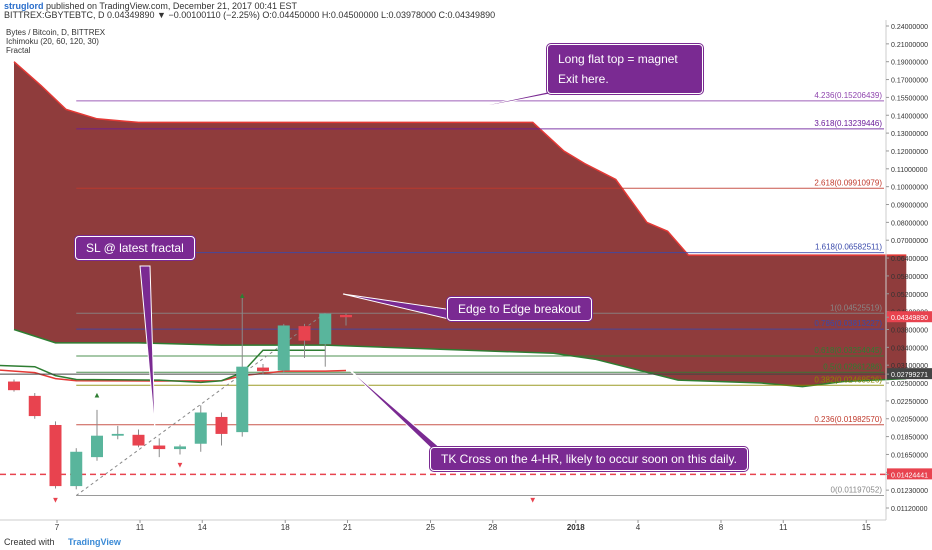 This screenshot has height=550, width=932. What do you see at coordinates (56, 32) in the screenshot?
I see `pane-title: Bytes / Bitcoin, D, BITTREX` at bounding box center [56, 32].